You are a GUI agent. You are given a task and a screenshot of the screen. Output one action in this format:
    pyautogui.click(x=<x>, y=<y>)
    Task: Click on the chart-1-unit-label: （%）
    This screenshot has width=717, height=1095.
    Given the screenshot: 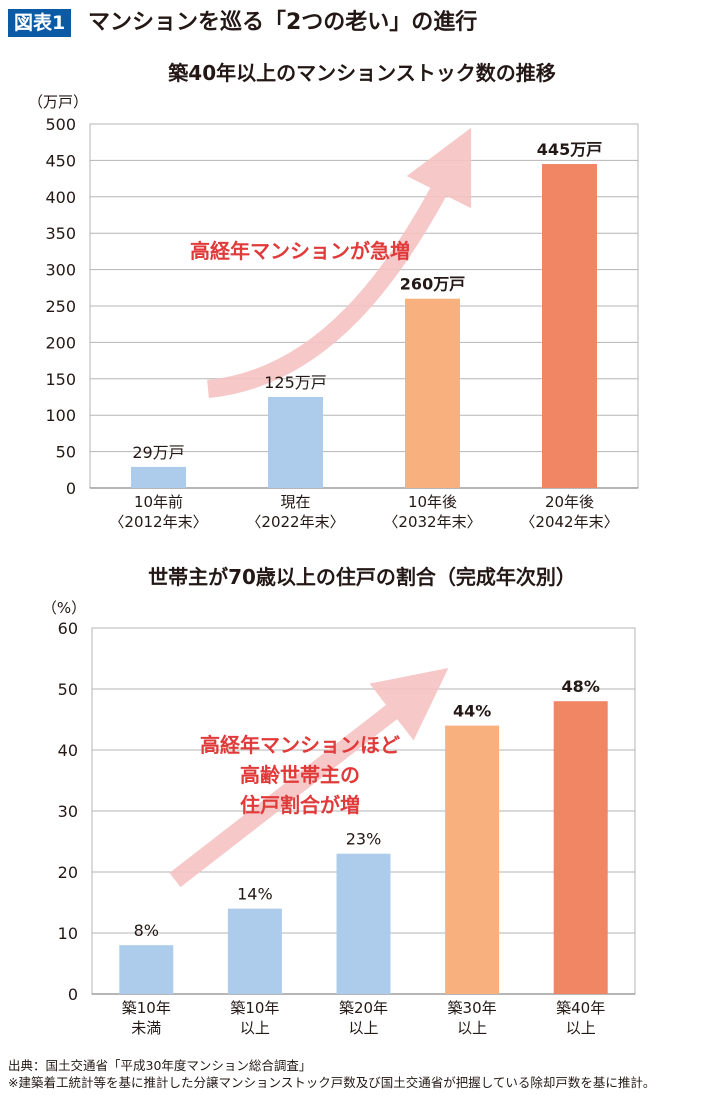 What is the action you would take?
    pyautogui.click(x=64, y=608)
    